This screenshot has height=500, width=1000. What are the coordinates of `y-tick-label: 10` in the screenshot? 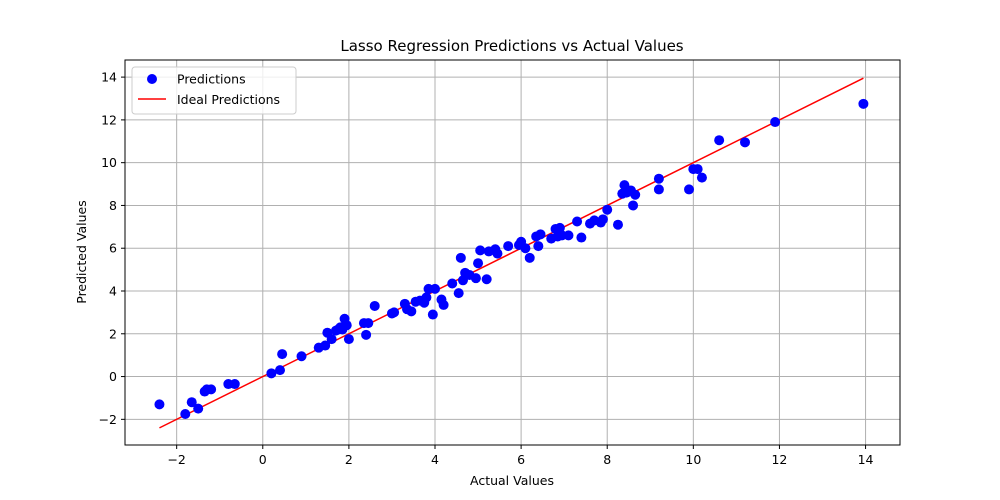 It's located at (109, 162).